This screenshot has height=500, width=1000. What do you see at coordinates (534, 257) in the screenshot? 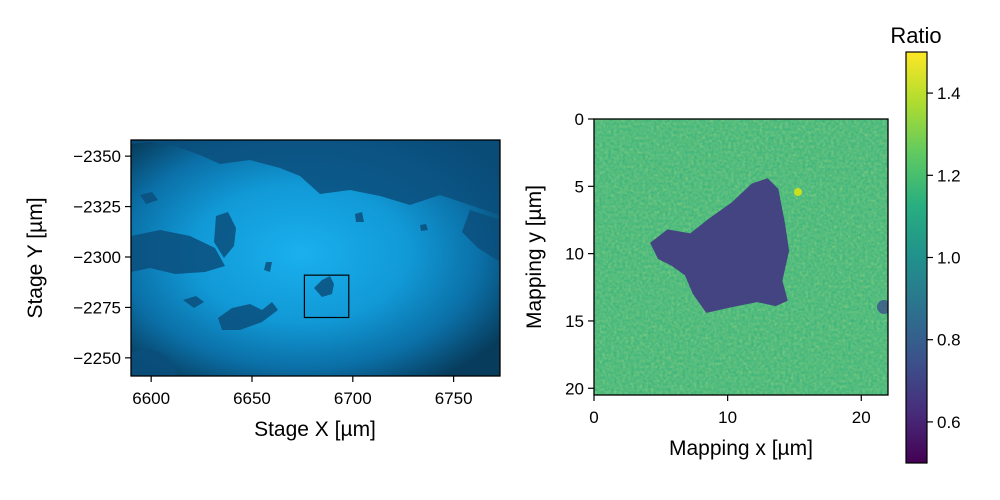
I see `heatmap-y-axis-label: Mapping y [µm]` at bounding box center [534, 257].